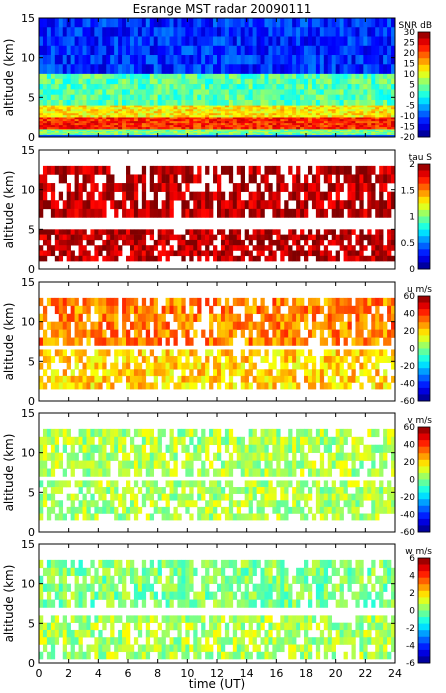 This screenshot has width=446, height=693. What do you see at coordinates (9, 78) in the screenshot?
I see `y-axis-label: altitude (km)` at bounding box center [9, 78].